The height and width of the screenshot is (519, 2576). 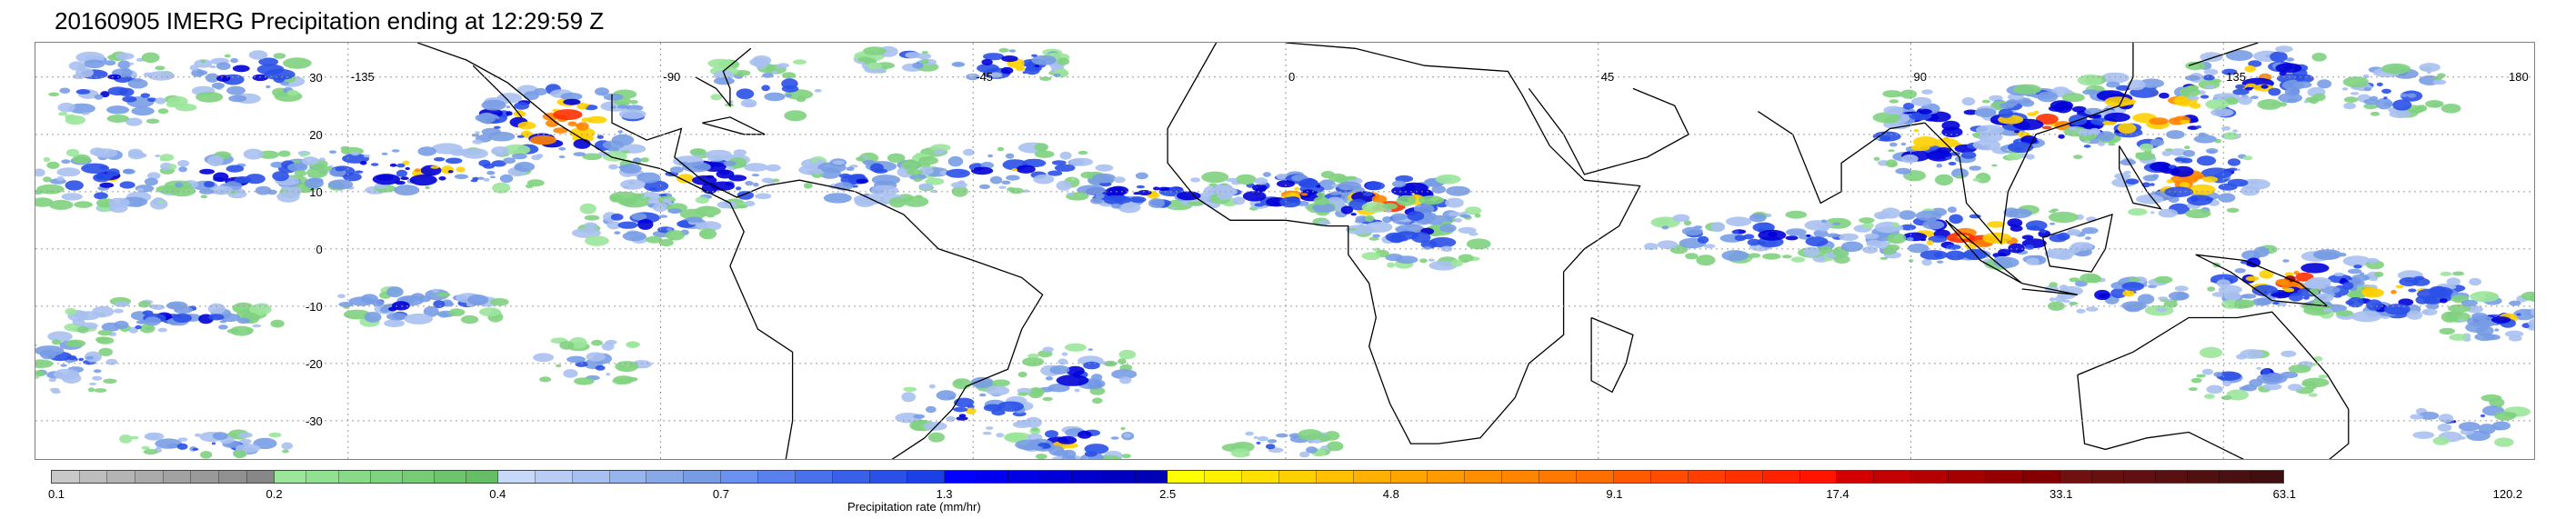 I want to click on latitude-label: 0, so click(x=320, y=249).